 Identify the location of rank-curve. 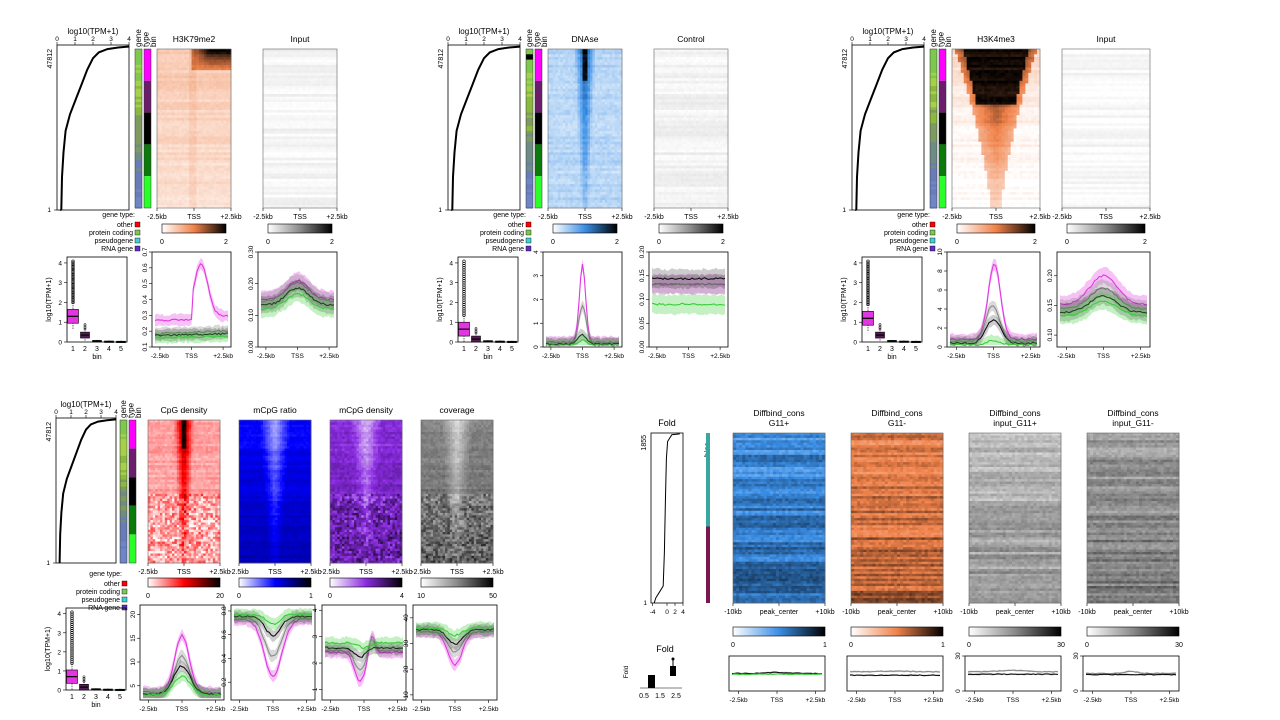
(486, 128).